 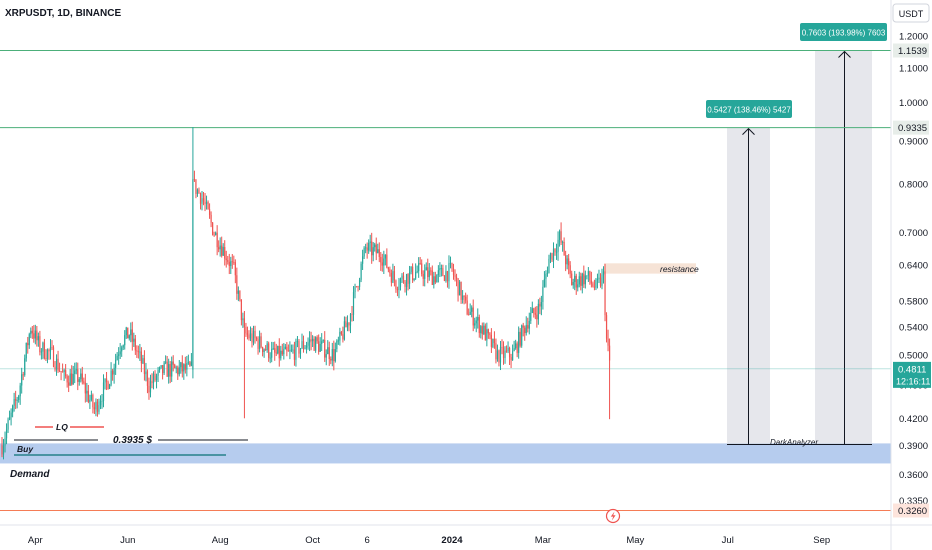 I want to click on resistance-zone, so click(x=650, y=268).